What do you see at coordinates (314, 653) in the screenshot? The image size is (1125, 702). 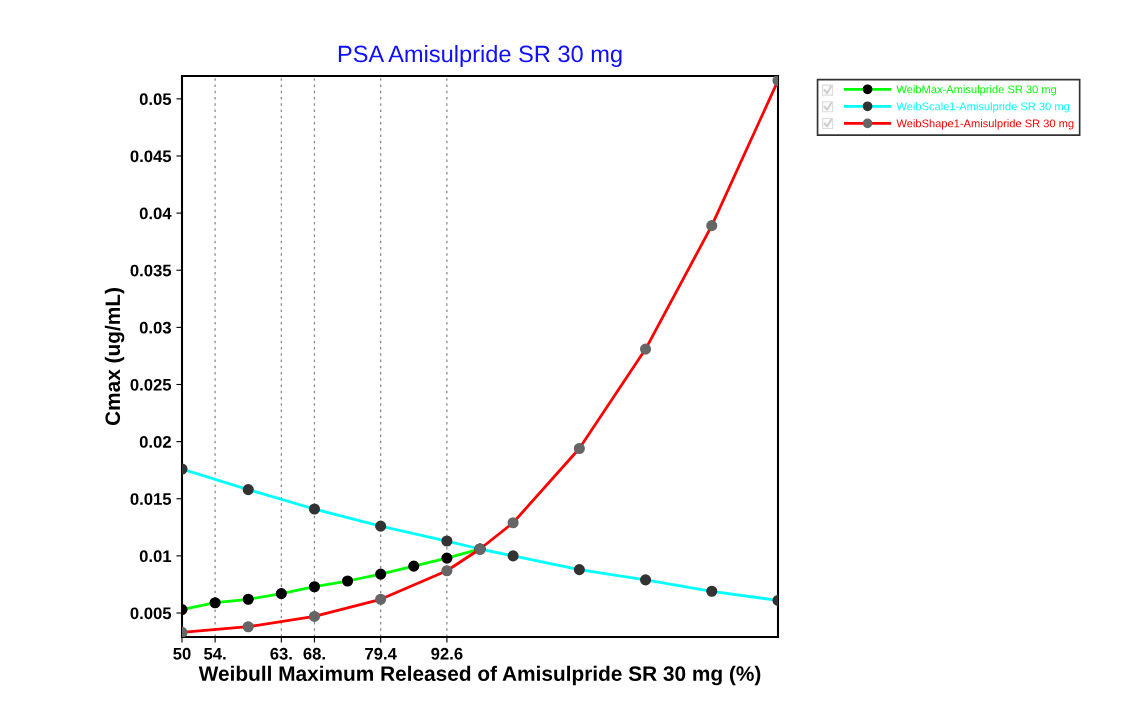 I see `x-tick-label: 68.` at bounding box center [314, 653].